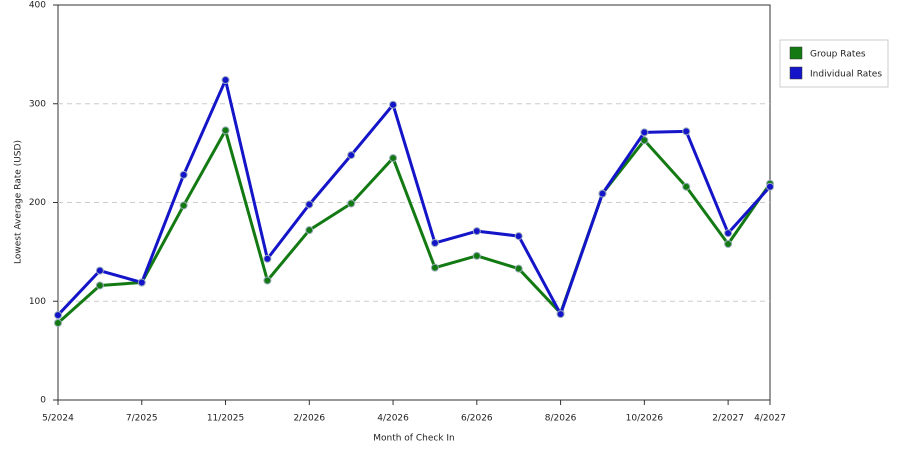  Describe the element at coordinates (838, 55) in the screenshot. I see `legend-label: Group Rates` at that location.